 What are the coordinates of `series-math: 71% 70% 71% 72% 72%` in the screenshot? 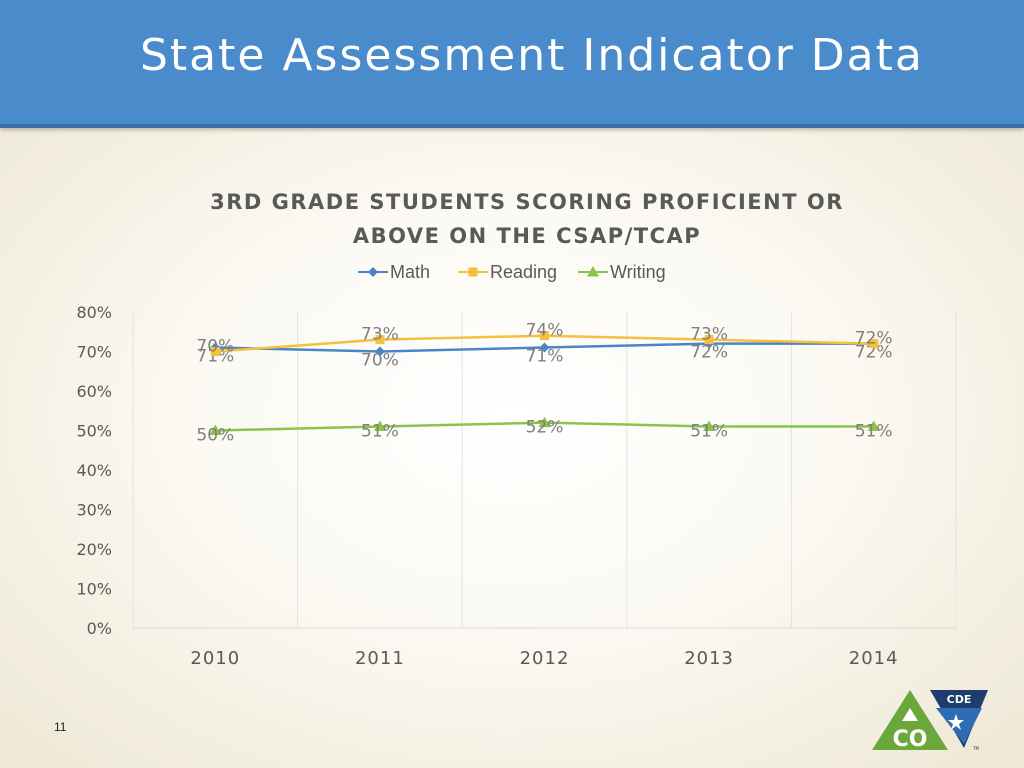 It's located at (544, 354).